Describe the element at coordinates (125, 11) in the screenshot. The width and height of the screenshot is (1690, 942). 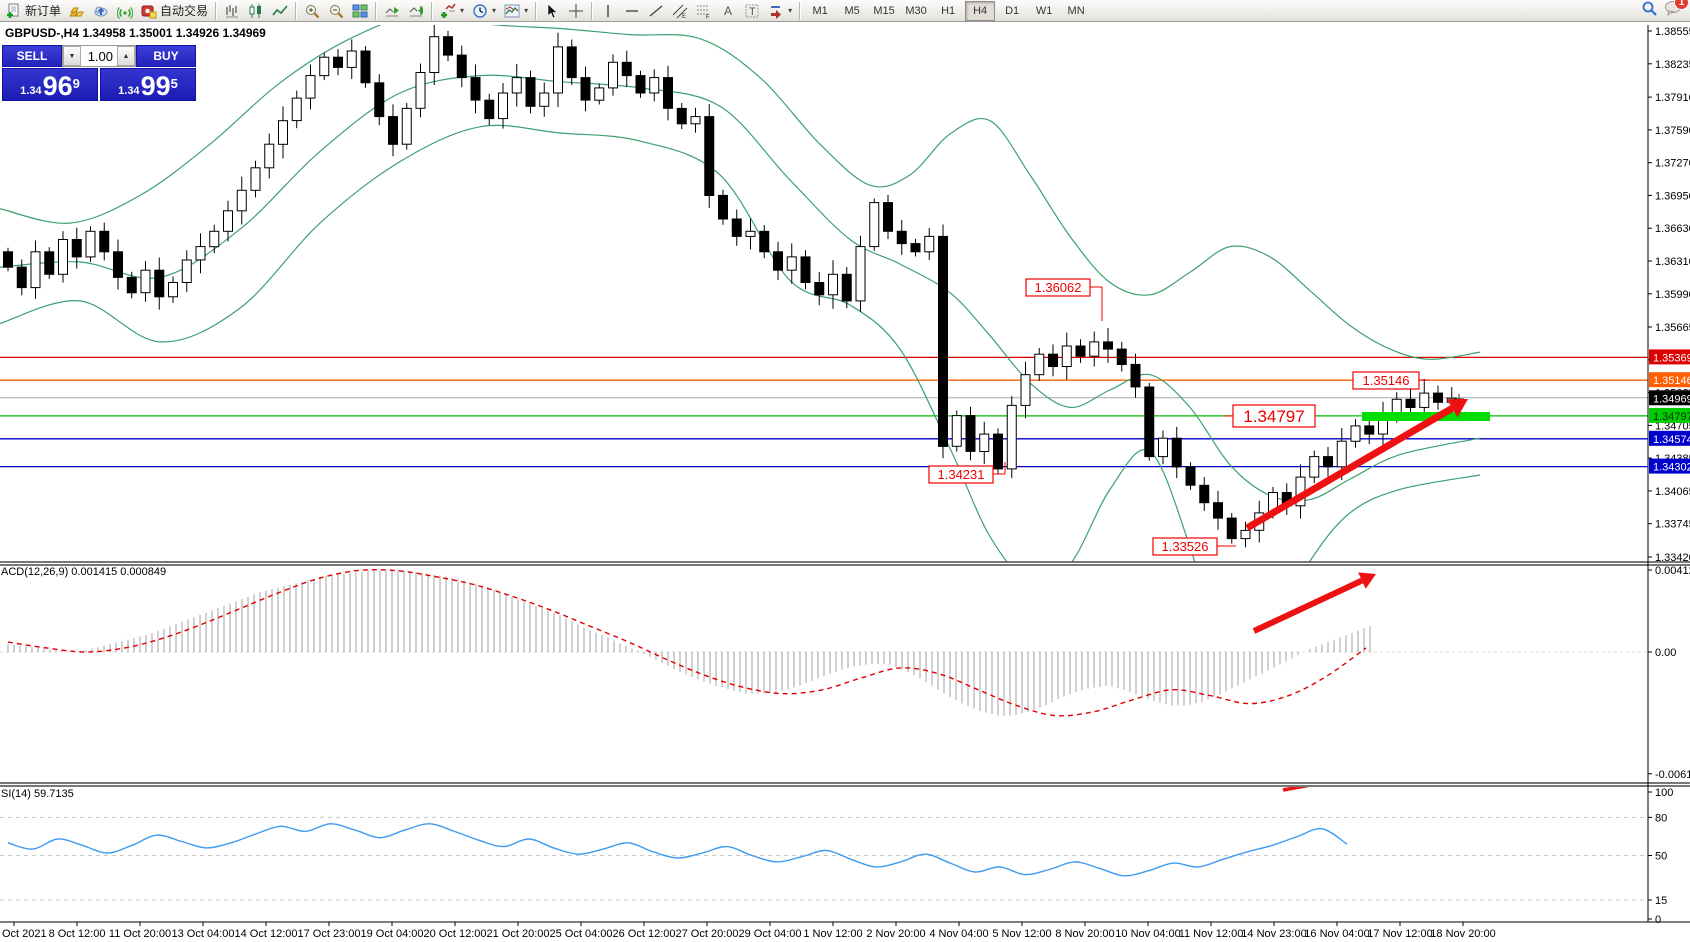
I see `signals-button` at that location.